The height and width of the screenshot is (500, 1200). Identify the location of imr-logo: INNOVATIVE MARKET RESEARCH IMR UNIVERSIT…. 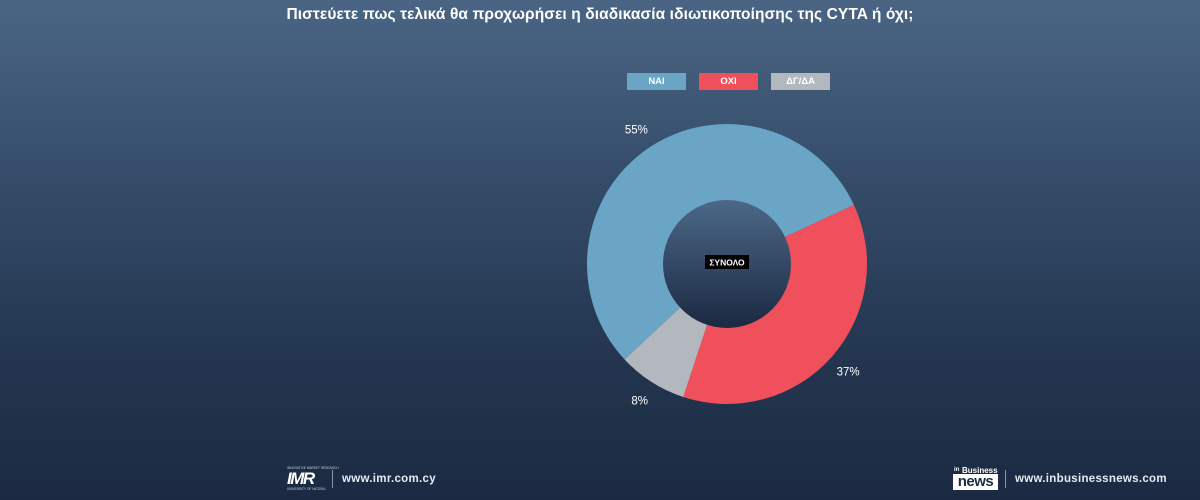
(313, 478).